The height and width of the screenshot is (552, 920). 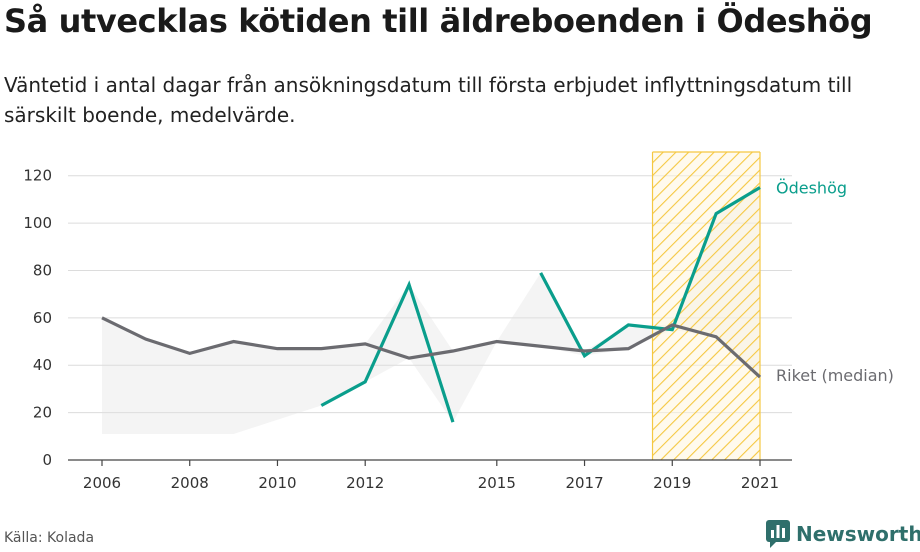 I want to click on y-tick-label: 120, so click(x=37, y=176).